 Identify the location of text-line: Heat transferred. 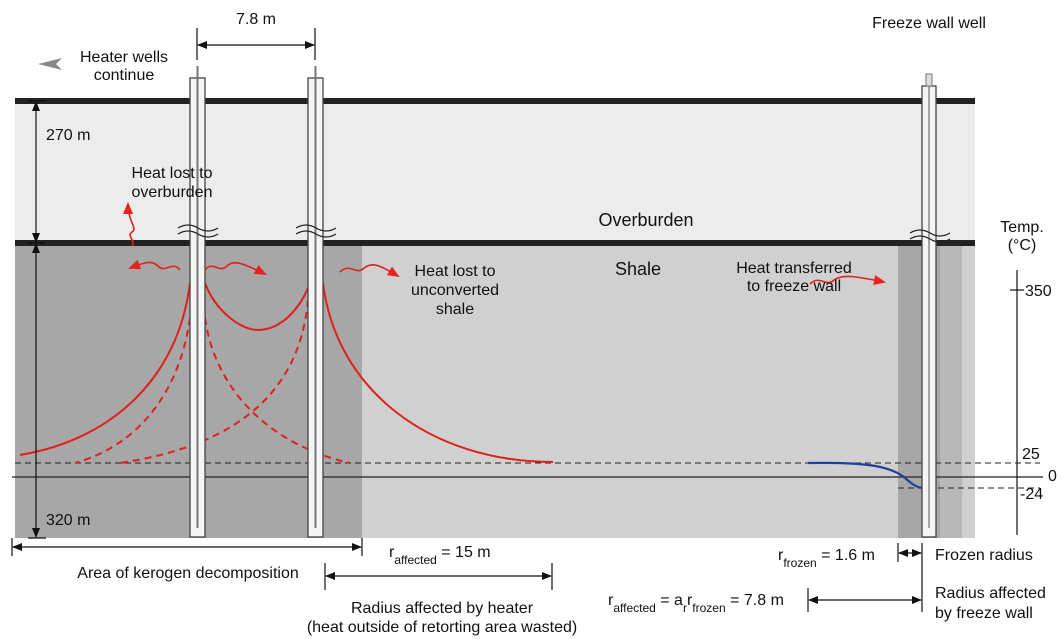
(794, 268).